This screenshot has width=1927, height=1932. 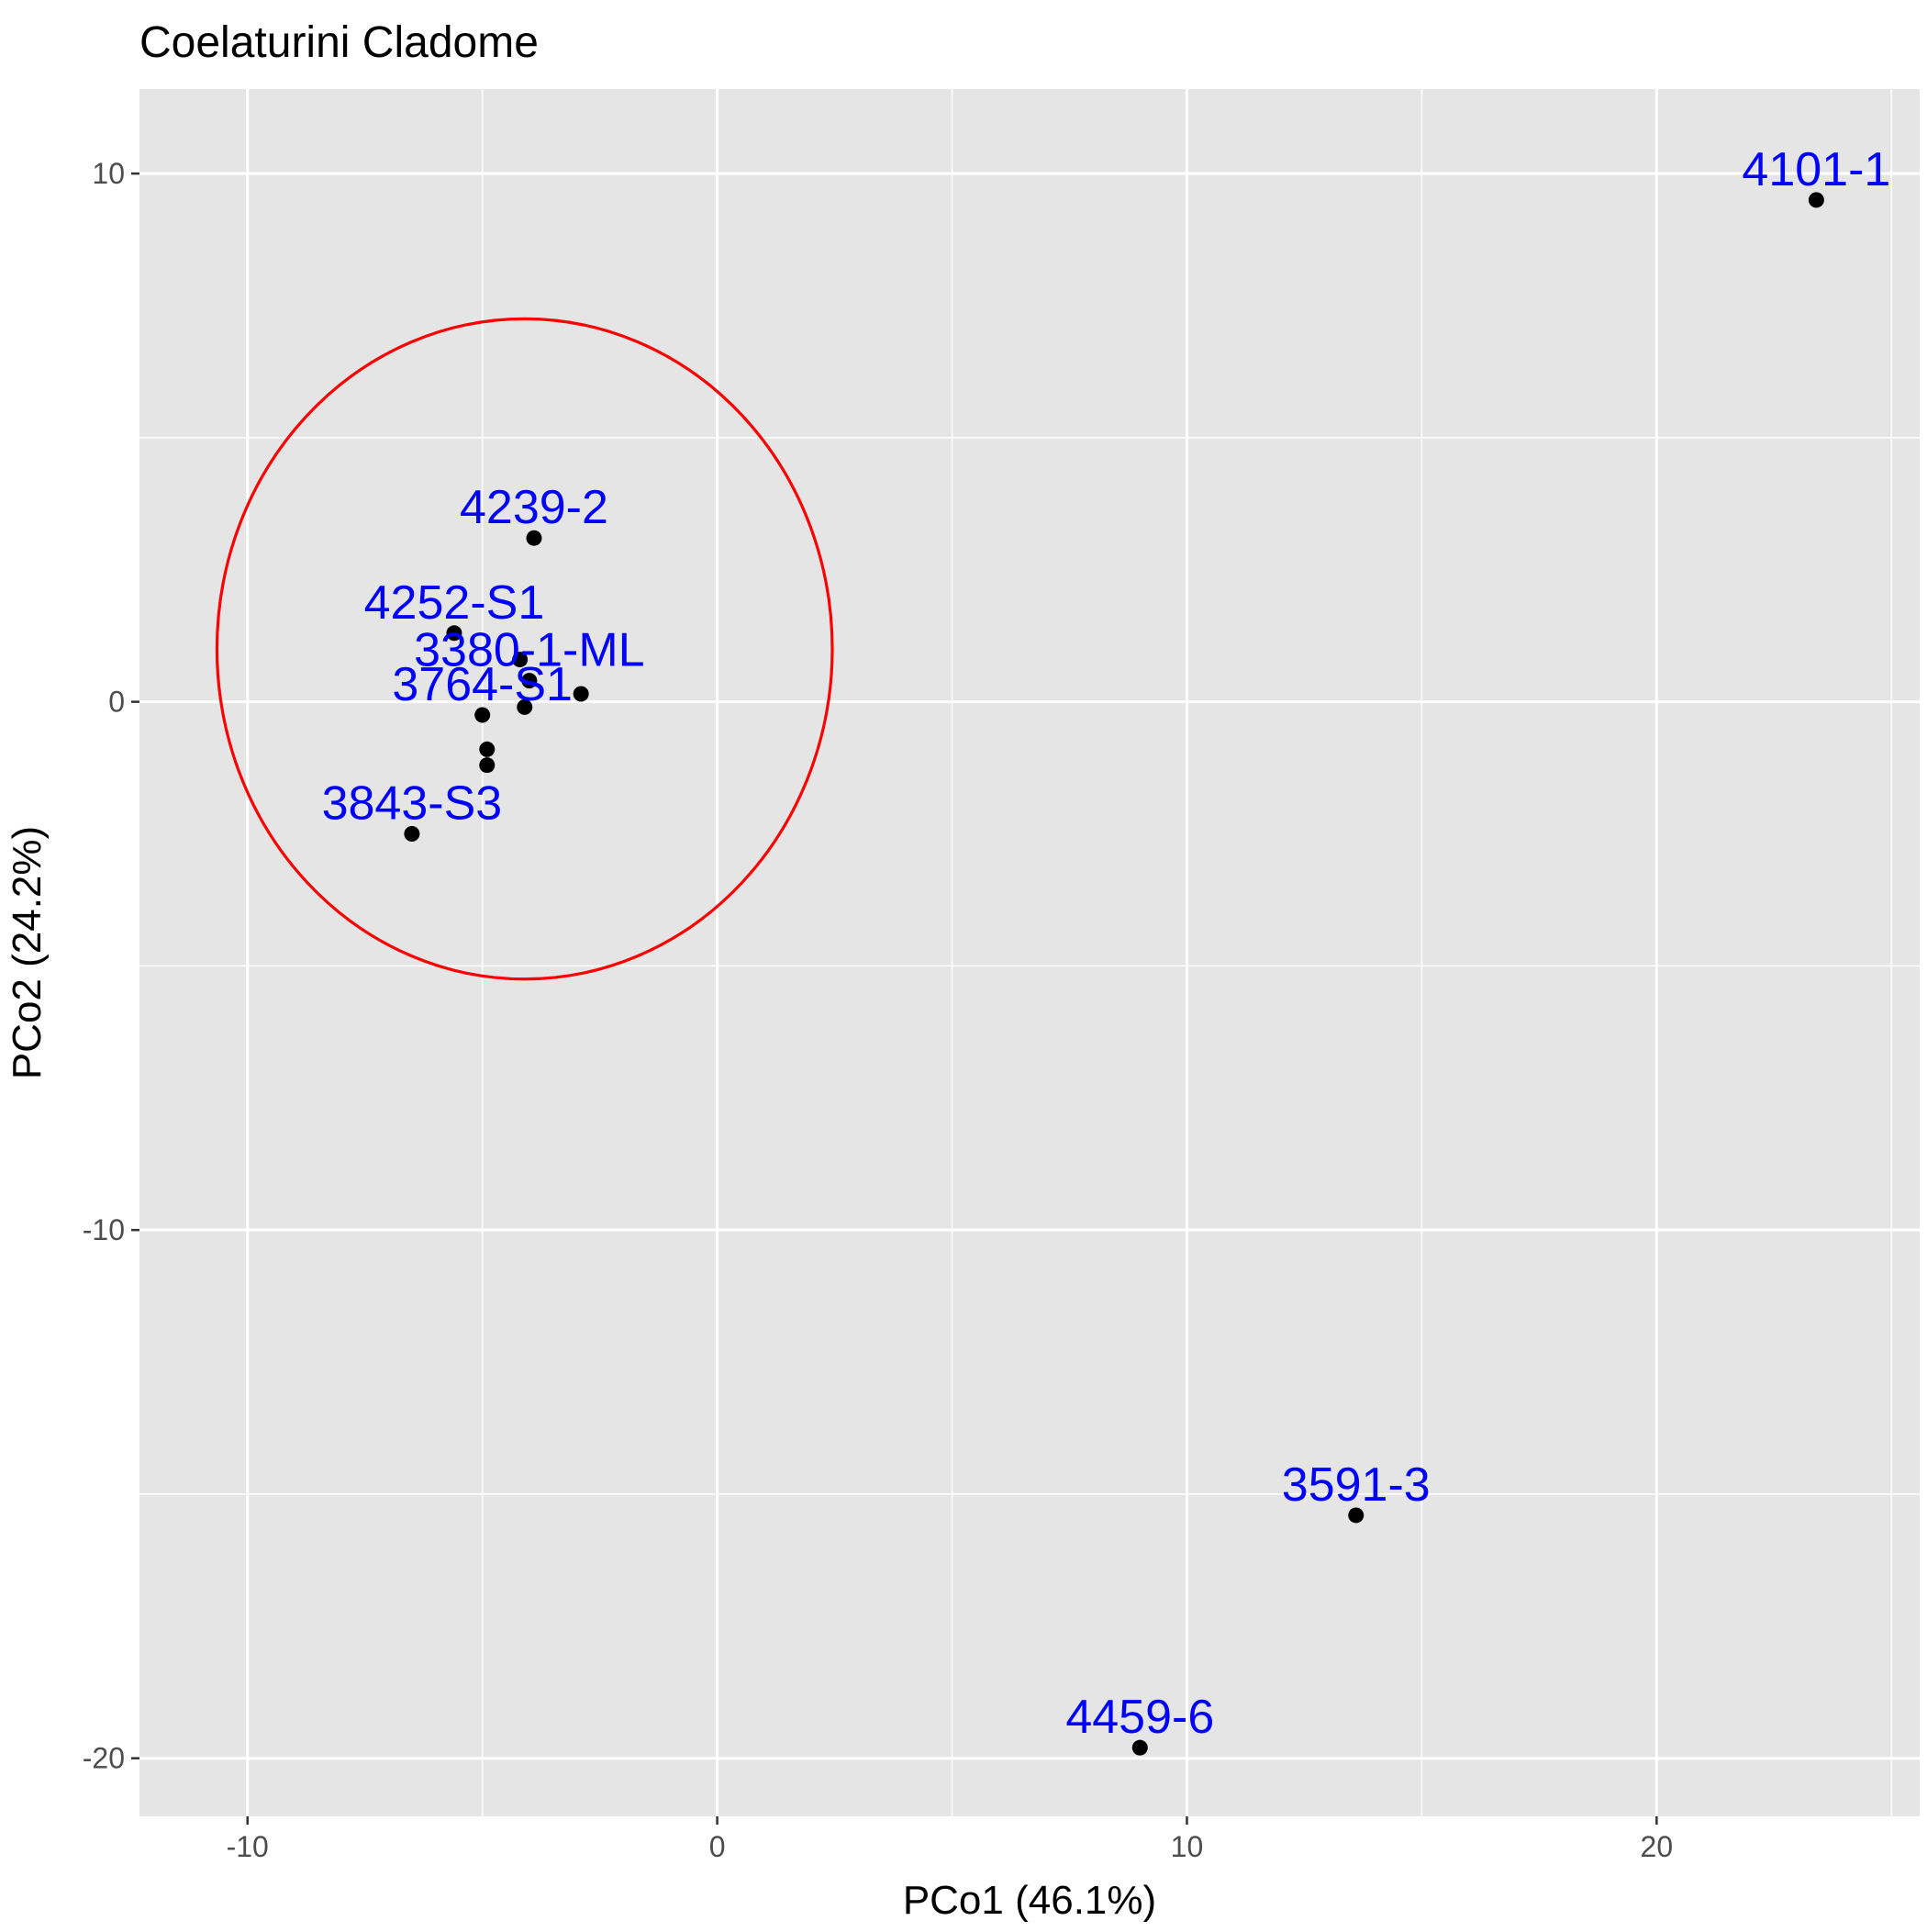 I want to click on x-axis-title: PCo1 (46.1%), so click(x=1029, y=1900).